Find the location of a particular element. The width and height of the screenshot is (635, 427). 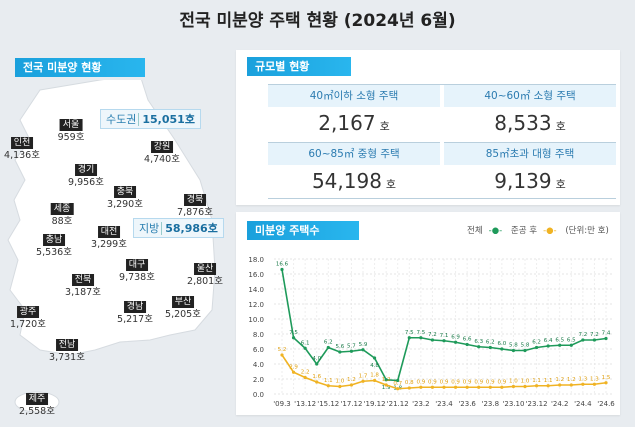

x-tick-label: '09.3 is located at coordinates (282, 404).